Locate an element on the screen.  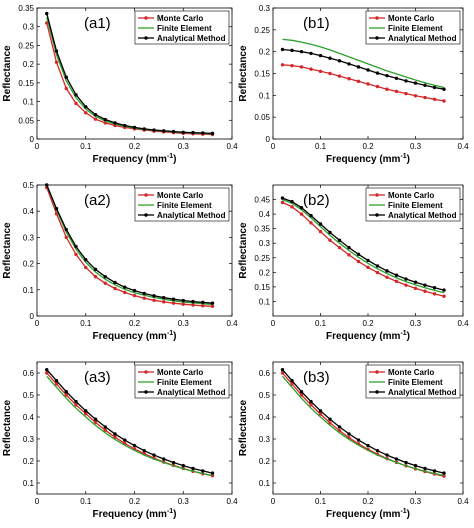
series-line-finite-element is located at coordinates (363, 63).